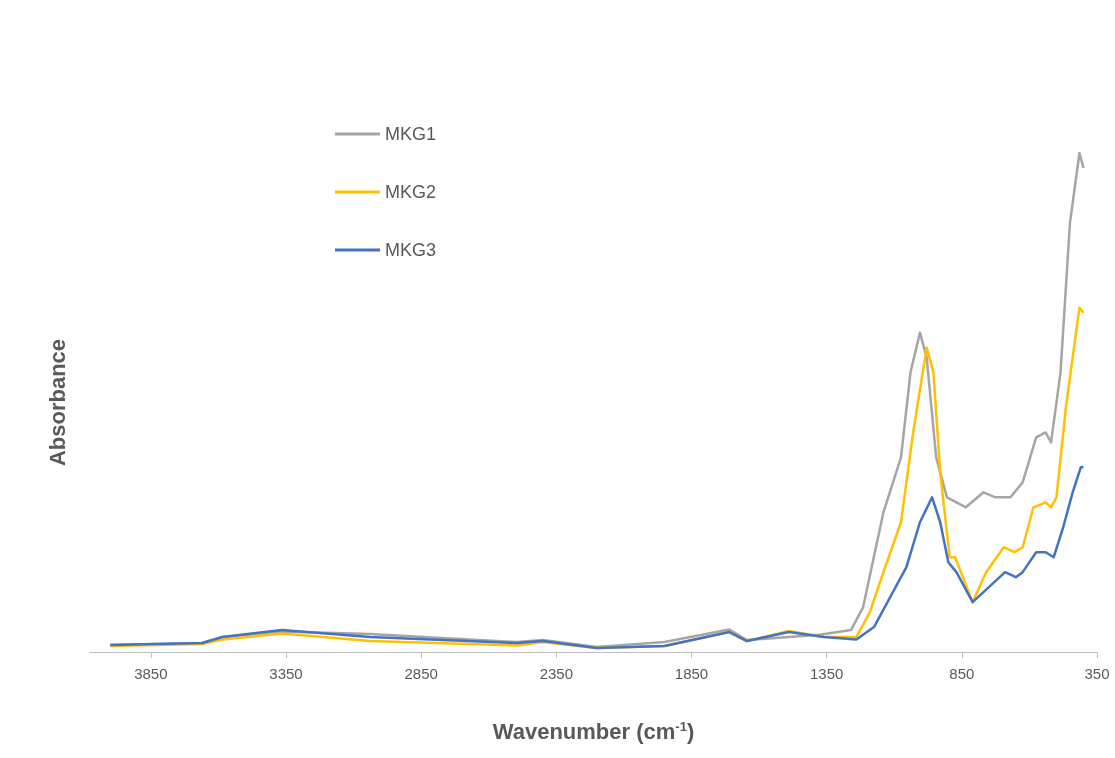 The height and width of the screenshot is (758, 1115). What do you see at coordinates (411, 134) in the screenshot?
I see `legend-label: MKG1` at bounding box center [411, 134].